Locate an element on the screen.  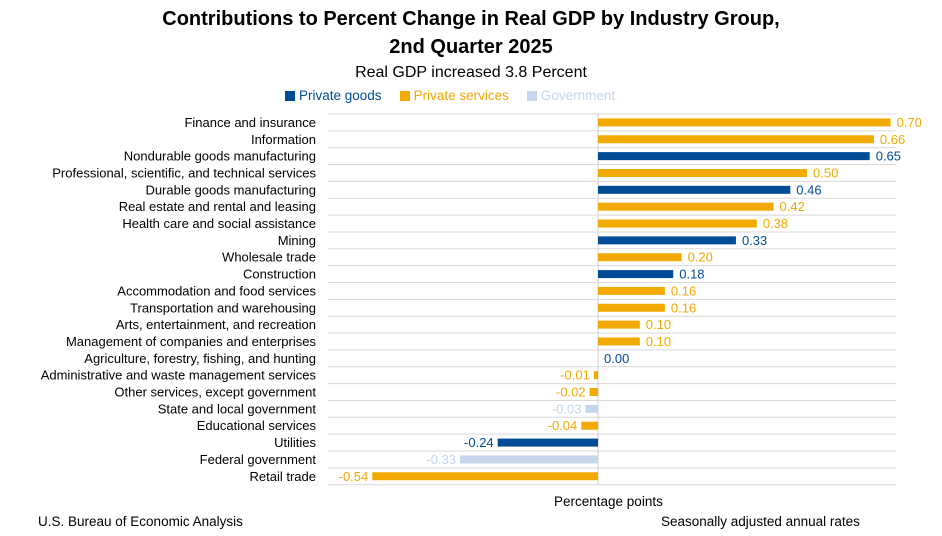
chart-title-line2: 2nd Quarter 2025 is located at coordinates (471, 47).